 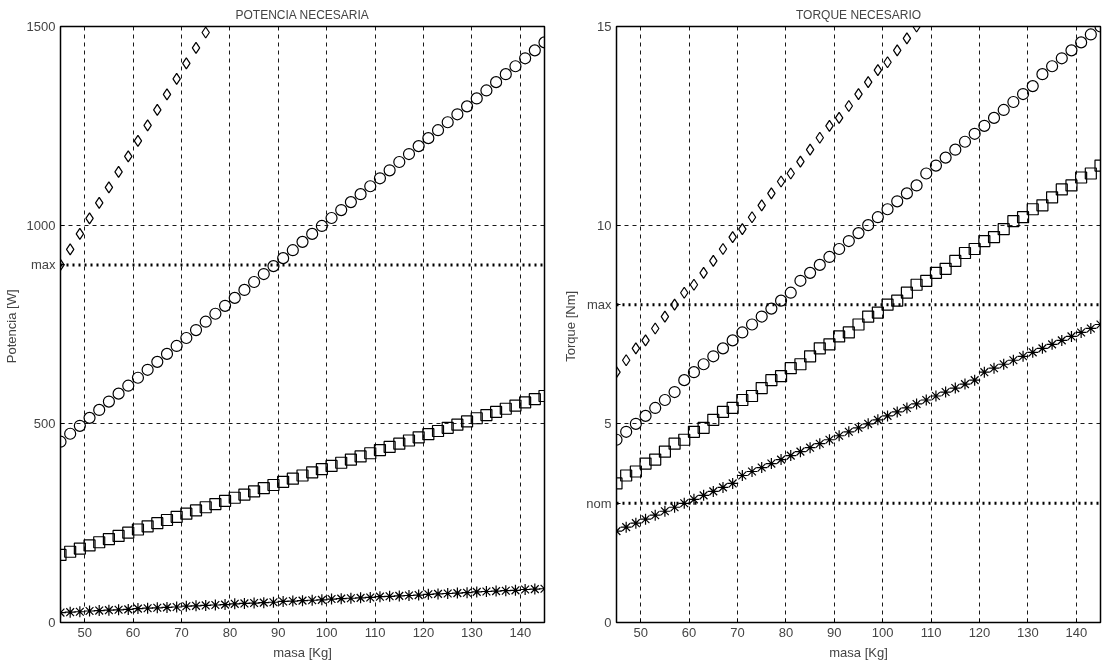 I want to click on x-tick-label: 90, so click(x=278, y=632).